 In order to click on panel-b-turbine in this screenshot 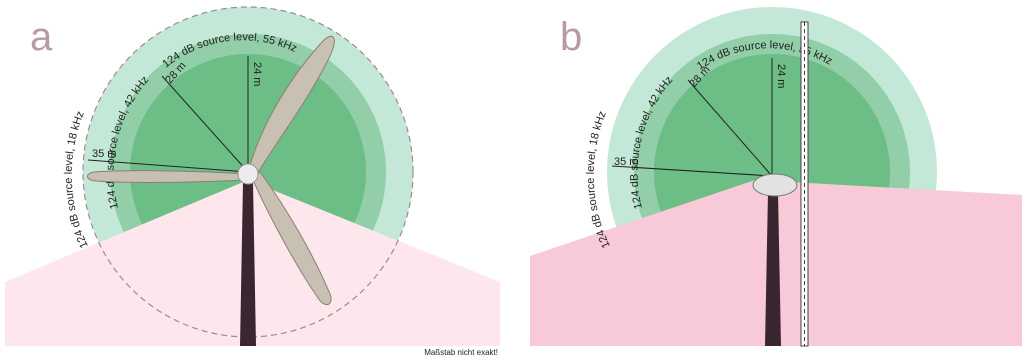, I will do `click(780, 184)`.